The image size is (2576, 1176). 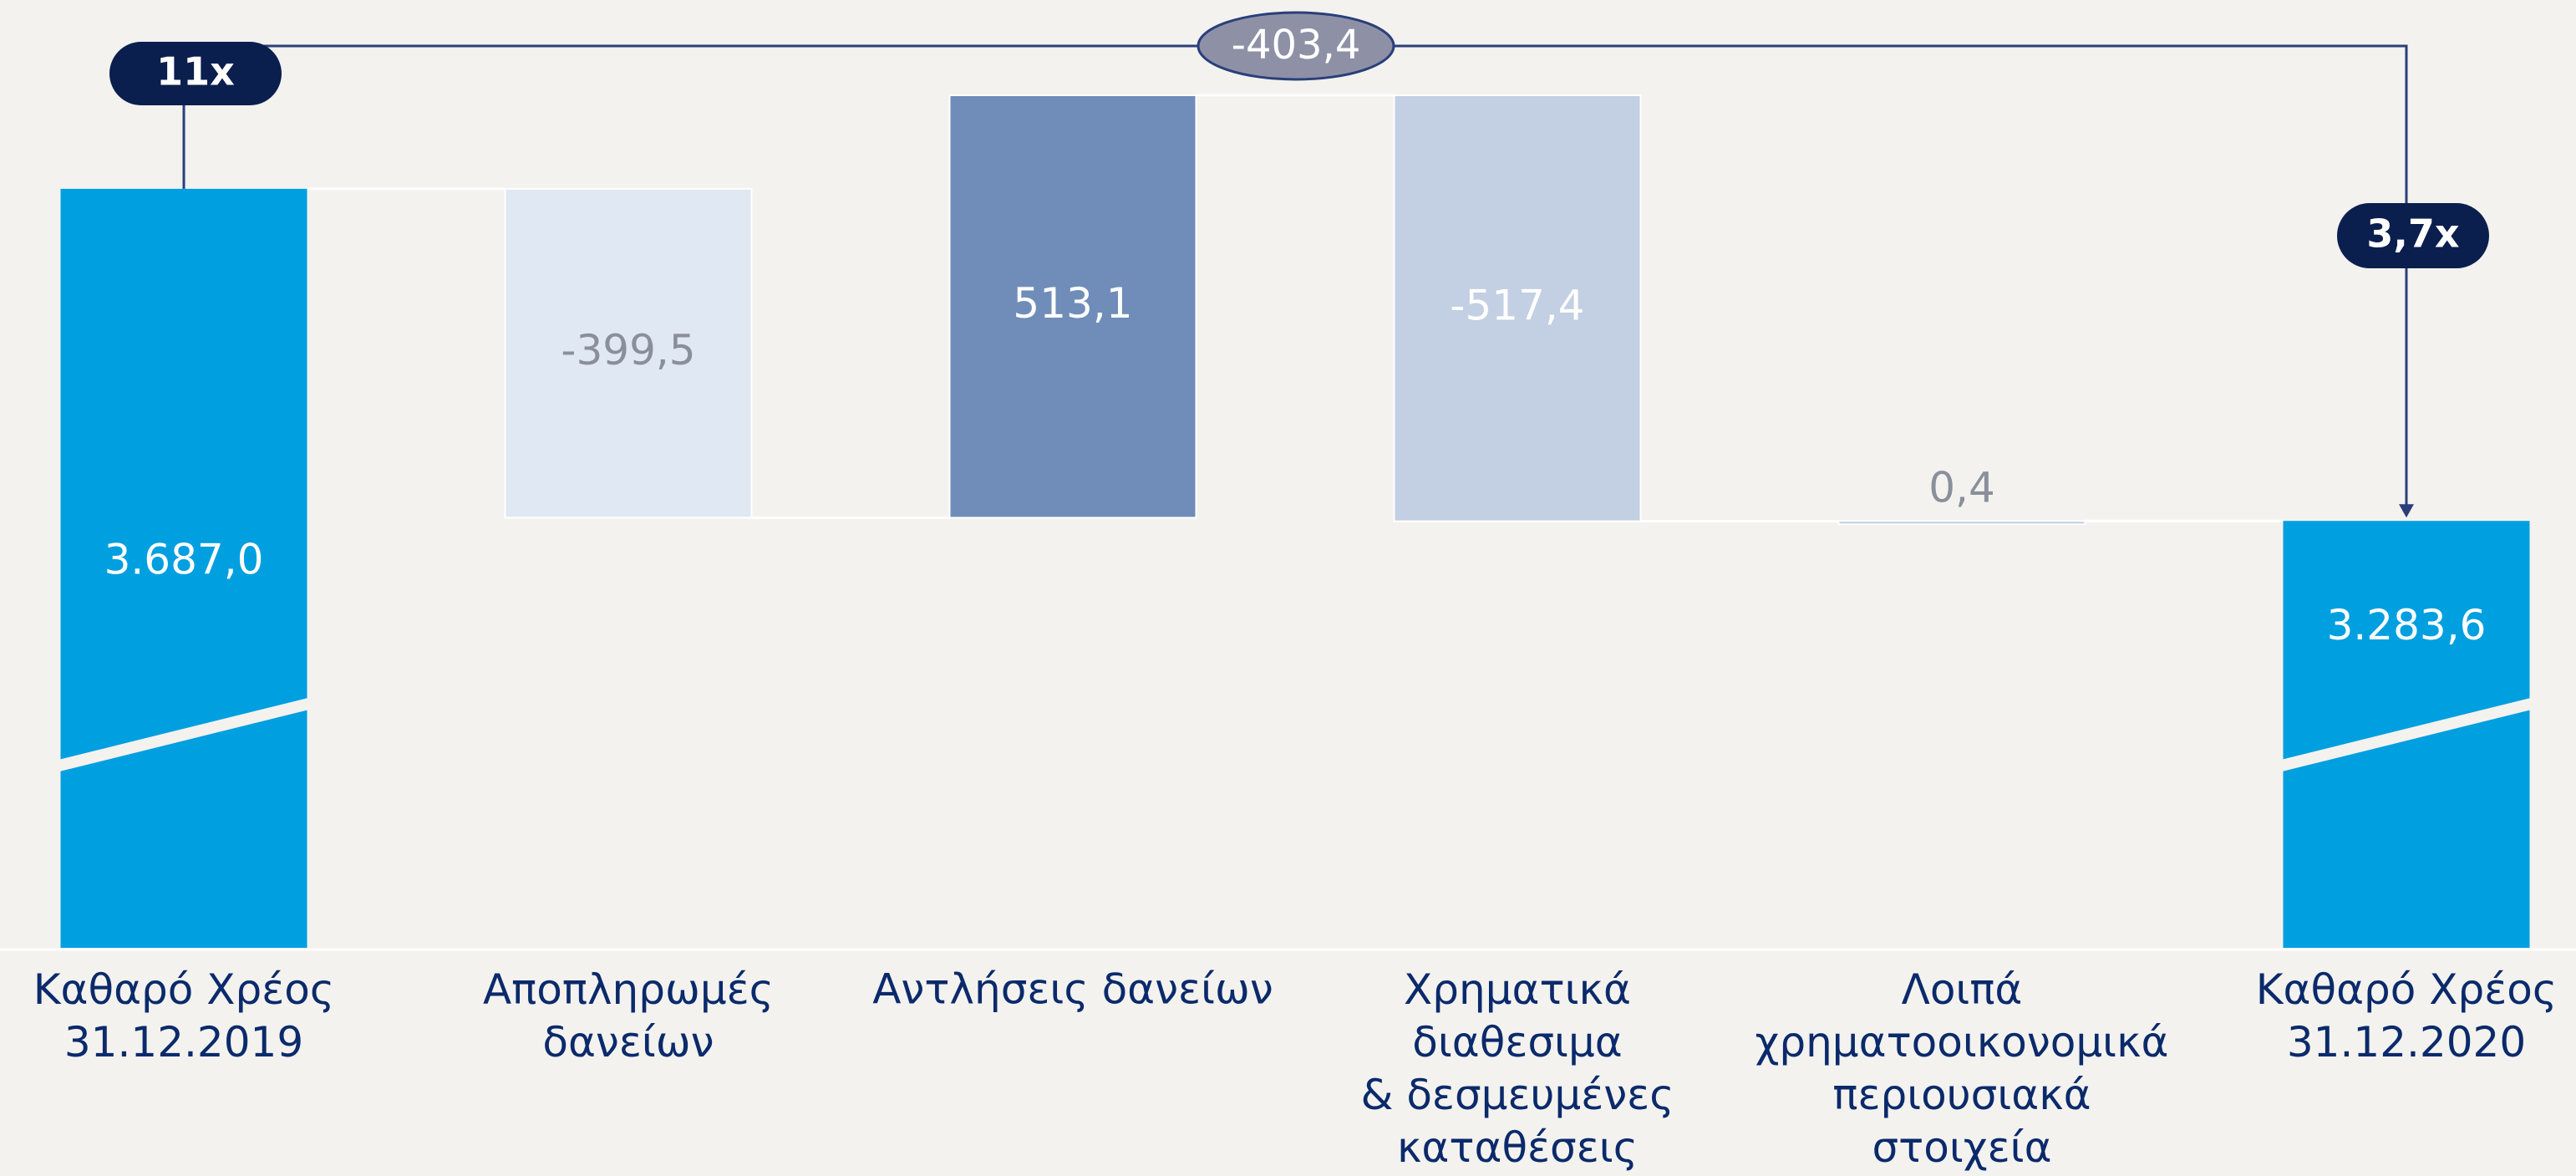 What do you see at coordinates (2406, 1016) in the screenshot?
I see `x-tick-label: Καθαρό Χρέος 31.12.2020` at bounding box center [2406, 1016].